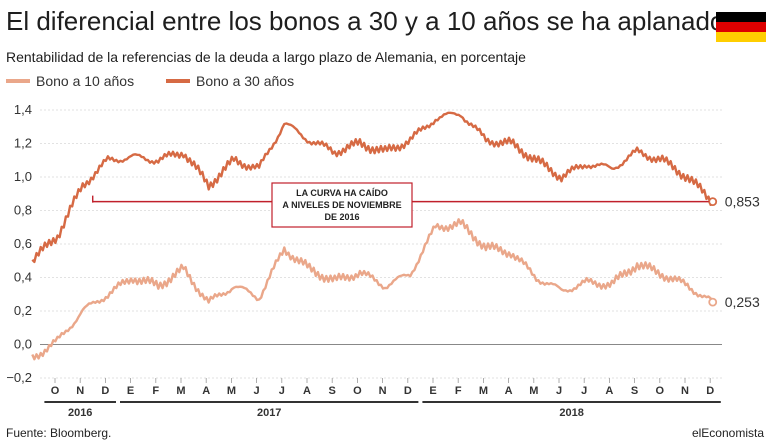 Image resolution: width=770 pixels, height=443 pixels. What do you see at coordinates (23, 210) in the screenshot?
I see `y-tick-label: 0,8` at bounding box center [23, 210].